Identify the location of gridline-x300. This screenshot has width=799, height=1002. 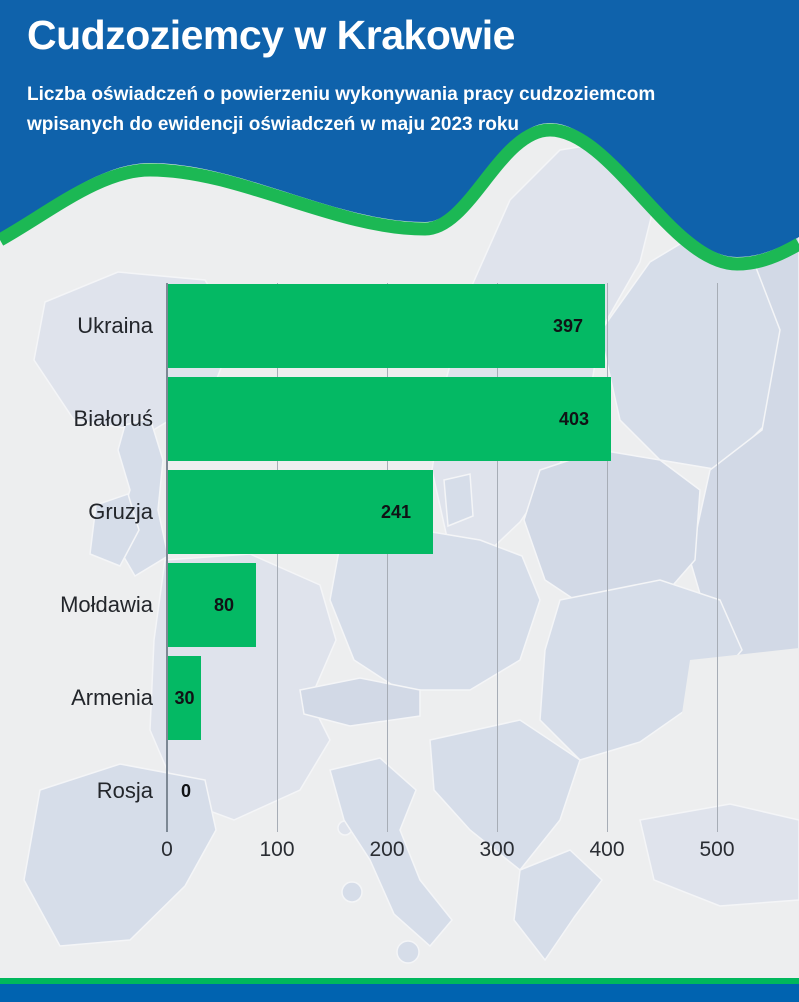
(497, 557).